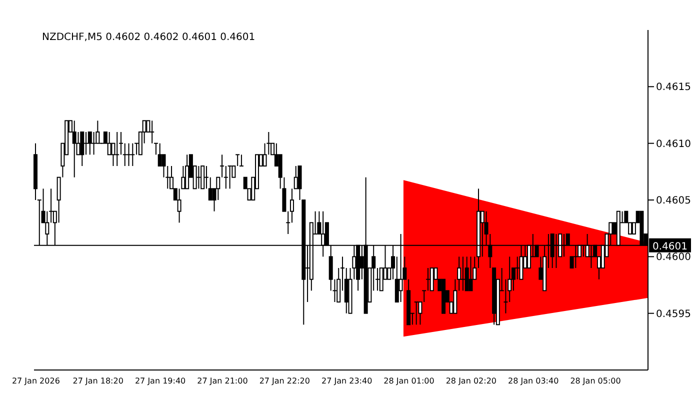 This screenshot has height=400, width=700. I want to click on x-tick-label: 28 Jan 01:00, so click(409, 381).